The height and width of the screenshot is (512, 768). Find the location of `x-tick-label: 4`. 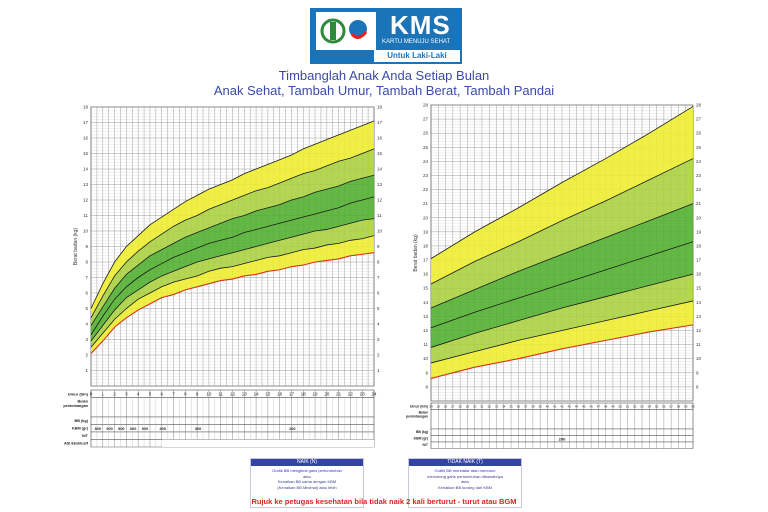

x-tick-label: 4 is located at coordinates (138, 394).